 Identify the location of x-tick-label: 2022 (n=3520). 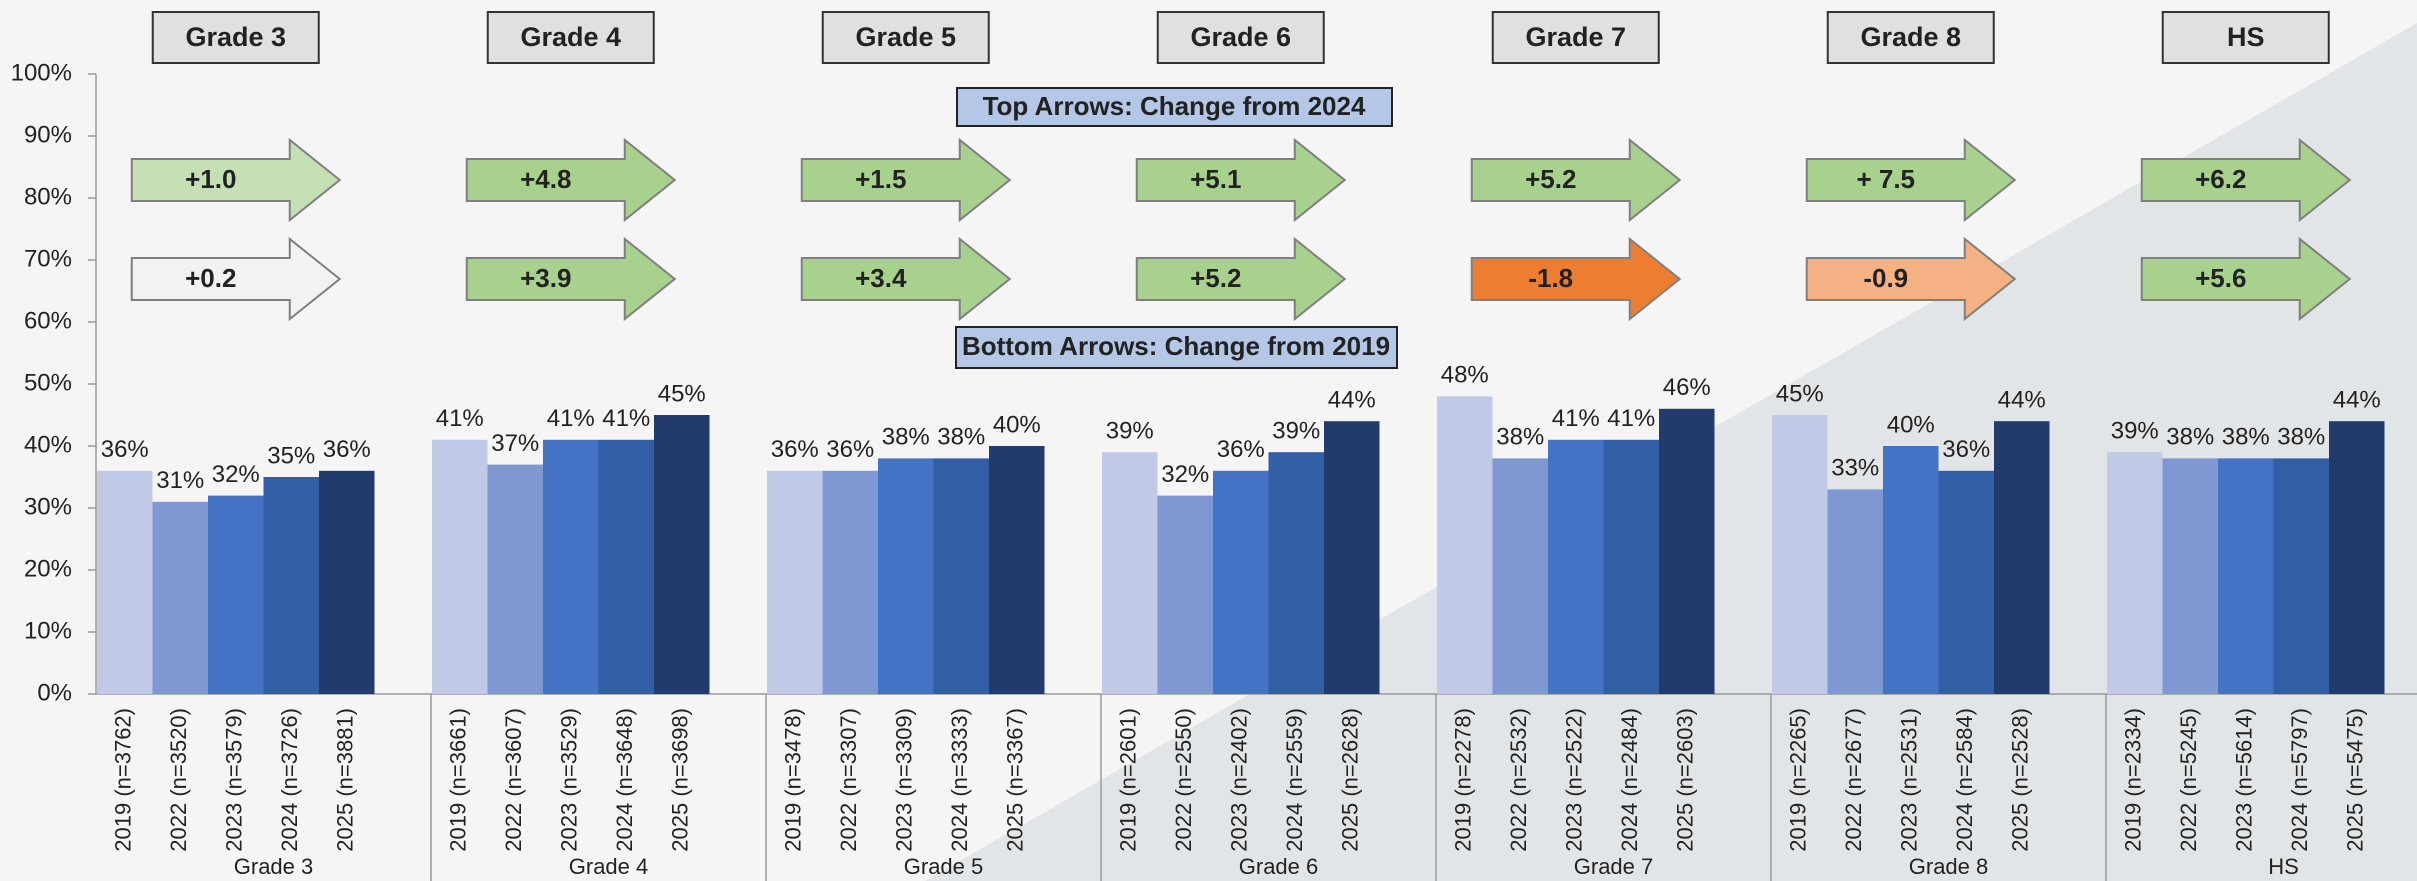
(178, 780).